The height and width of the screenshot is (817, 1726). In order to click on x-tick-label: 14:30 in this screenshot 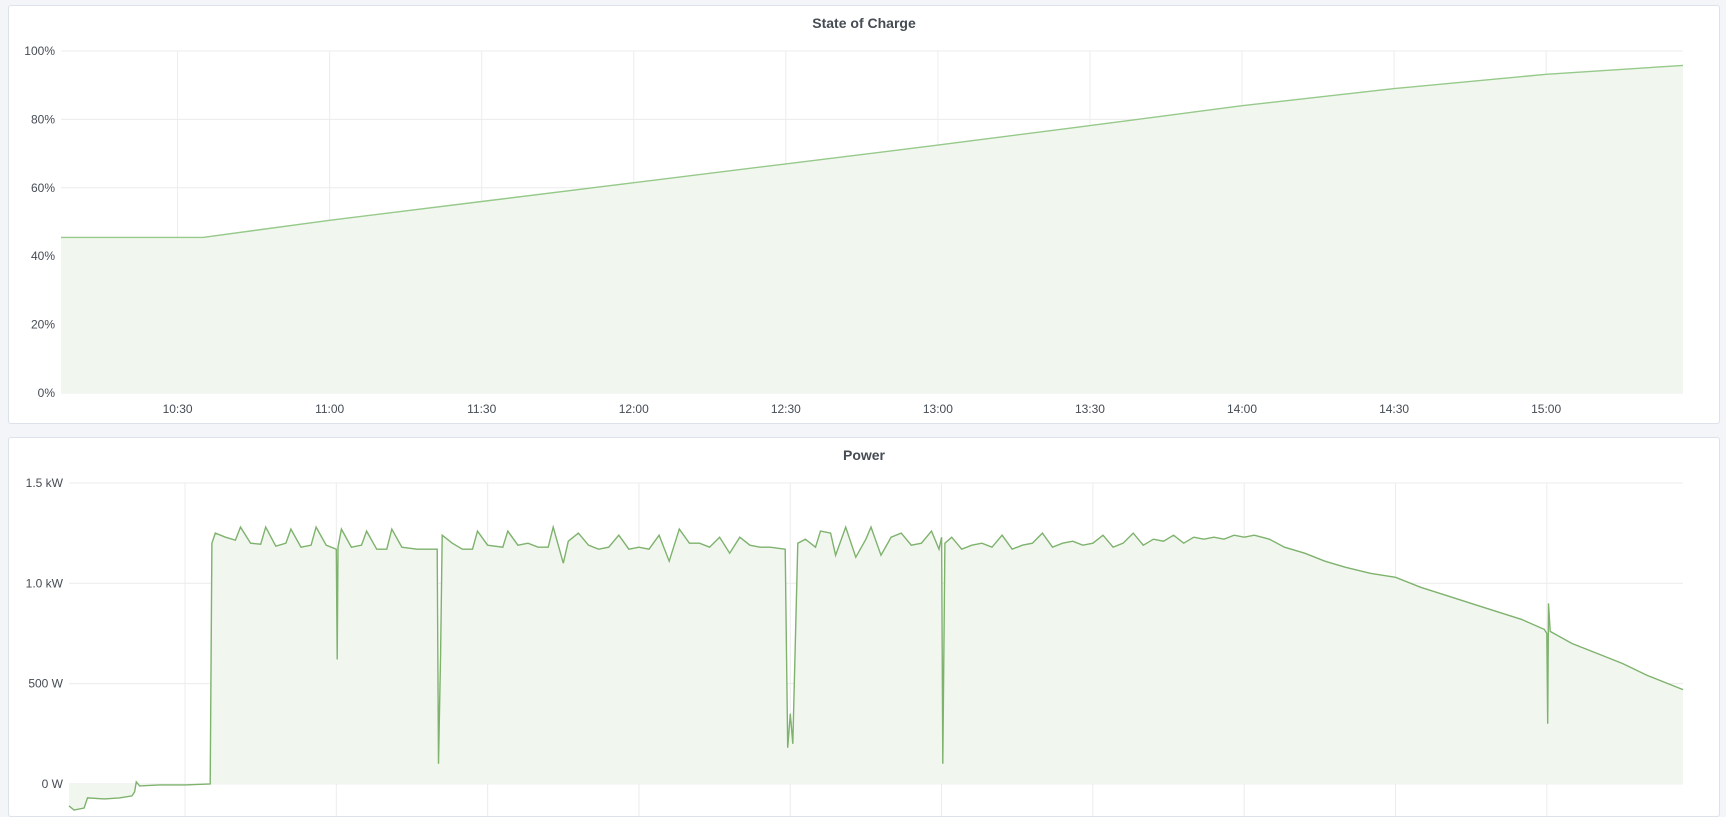, I will do `click(1394, 409)`.